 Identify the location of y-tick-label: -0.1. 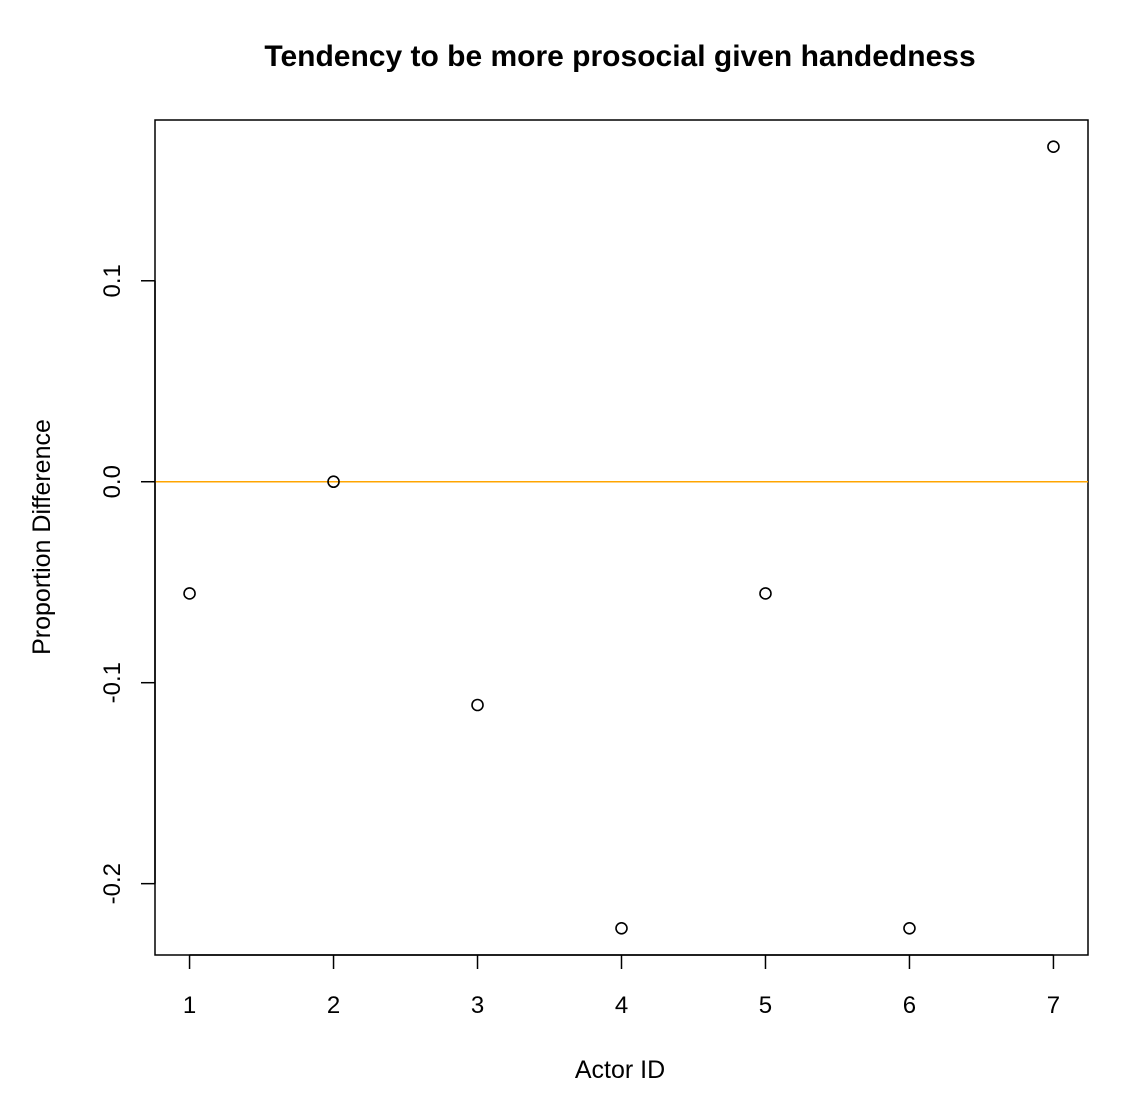
(112, 682).